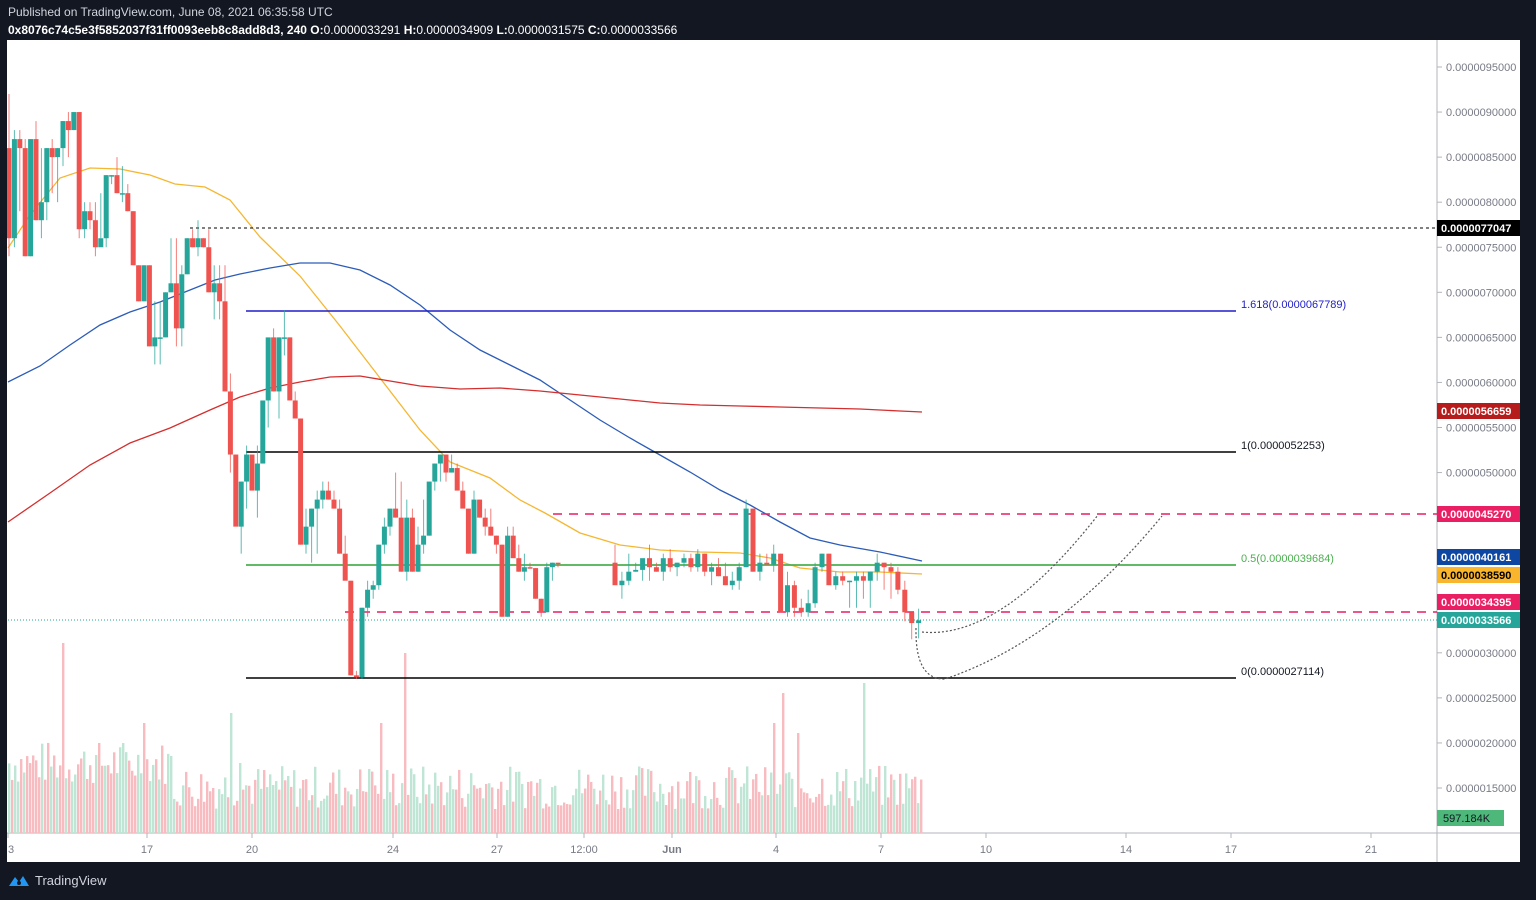 The height and width of the screenshot is (900, 1536). Describe the element at coordinates (19, 881) in the screenshot. I see `tradingview-logo-icon` at that location.